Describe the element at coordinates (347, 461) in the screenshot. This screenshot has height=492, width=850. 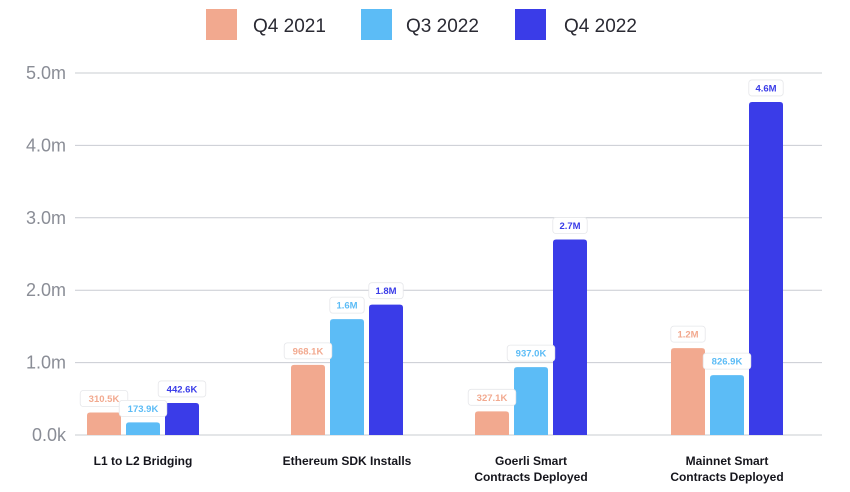
I see `x-tick-label: Ethereum SDK Installs` at that location.